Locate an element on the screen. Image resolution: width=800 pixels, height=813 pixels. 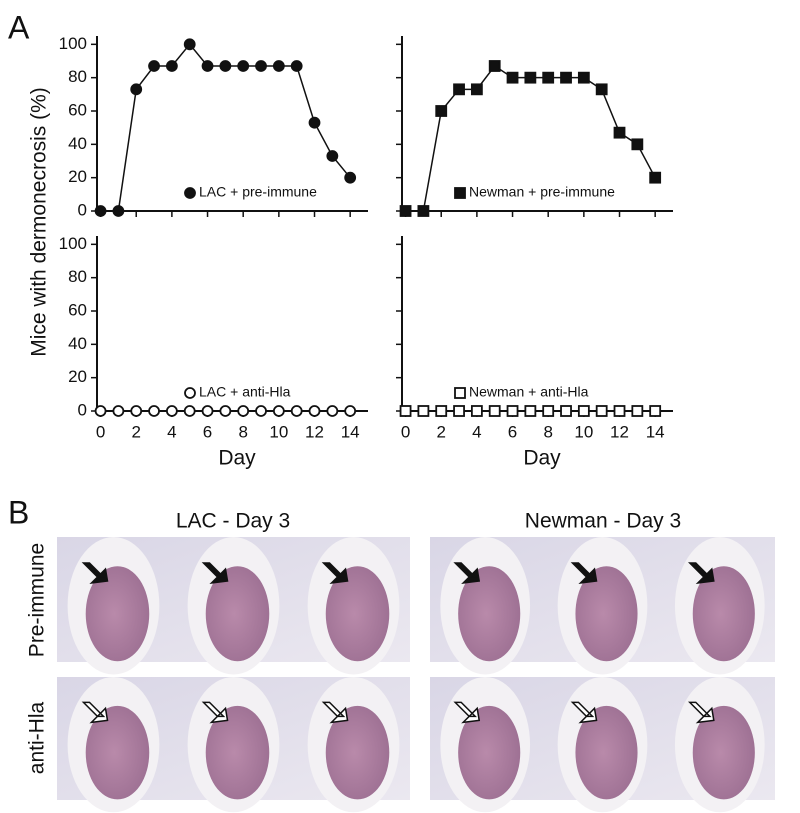
y-tick-label: 80 is located at coordinates (77, 76).